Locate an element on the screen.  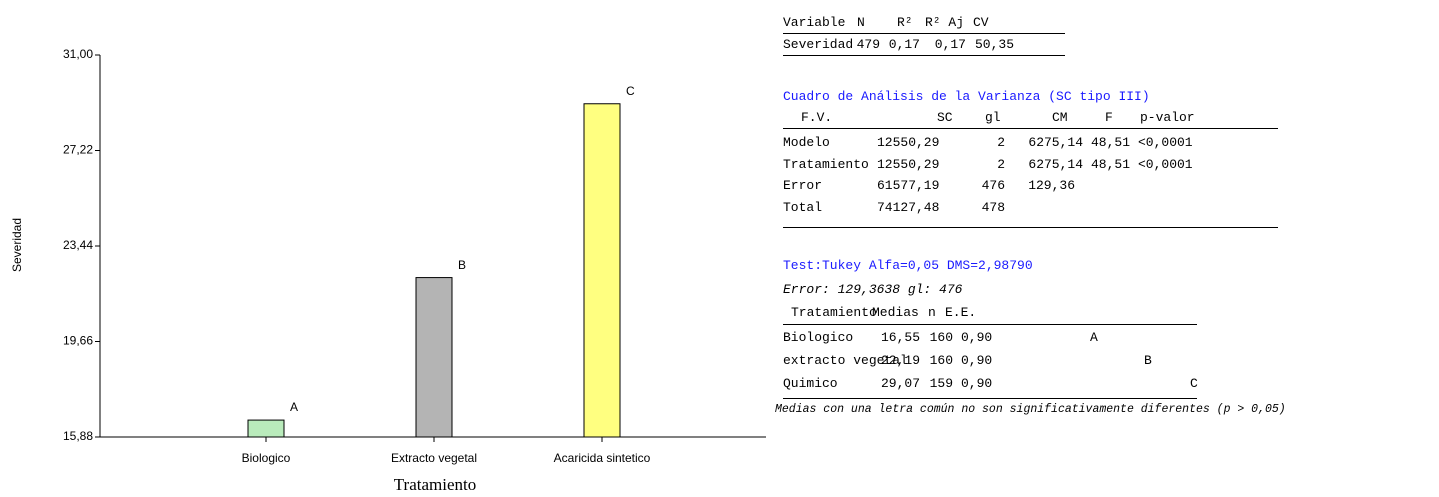
header-cell: Tratamiento is located at coordinates (834, 312).